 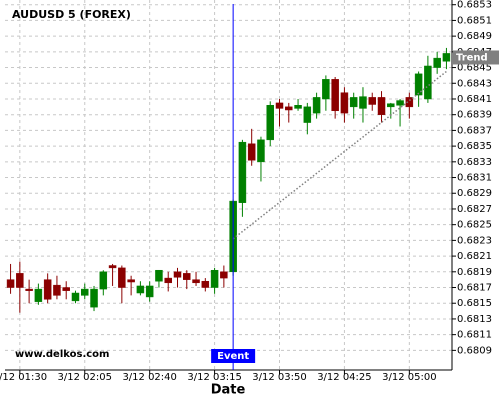 I want to click on y-tick-label: 0.6819, so click(x=474, y=272).